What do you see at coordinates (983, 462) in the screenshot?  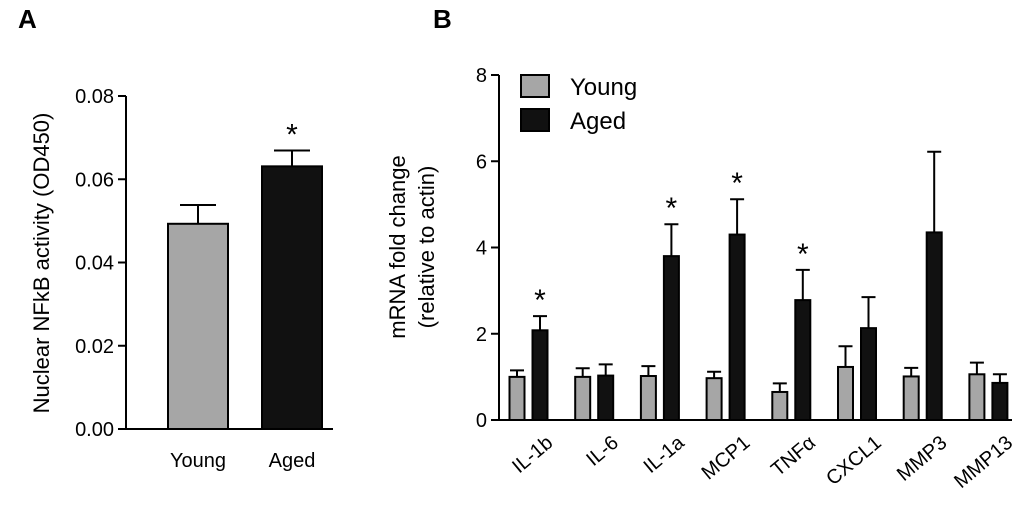 I see `panel-b-x-tick-label: MMP13` at bounding box center [983, 462].